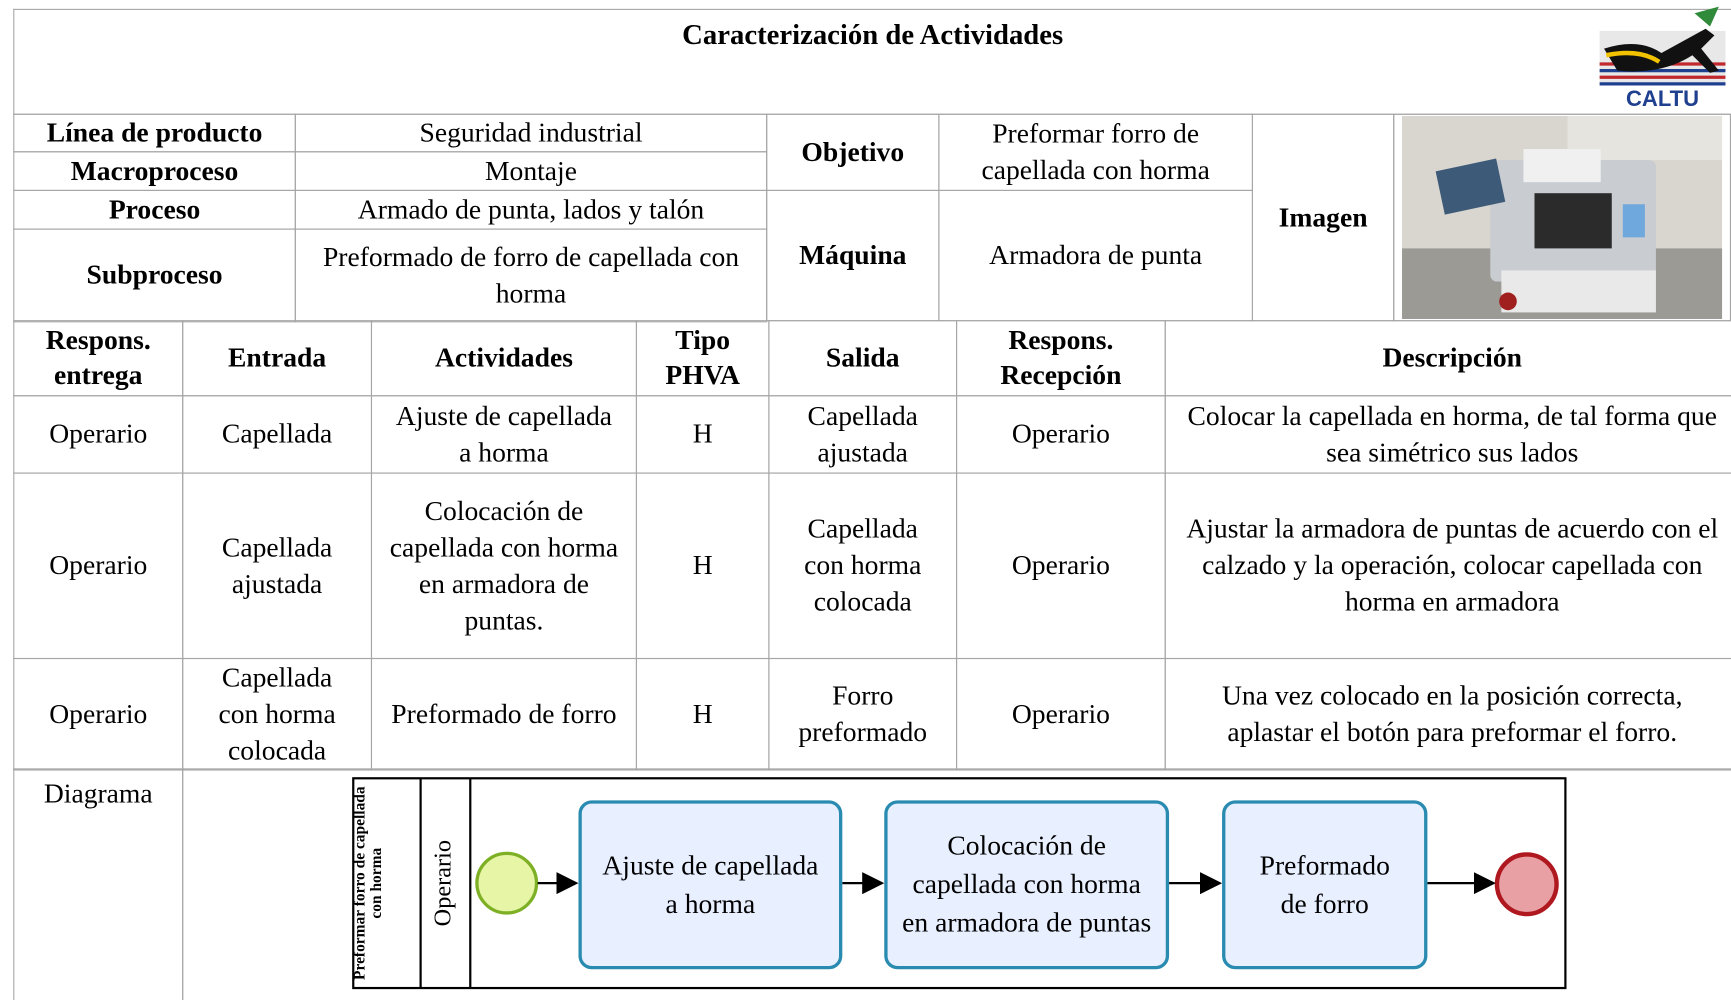 This screenshot has height=1000, width=1731. What do you see at coordinates (503, 358) in the screenshot?
I see `column-header: Actividades` at bounding box center [503, 358].